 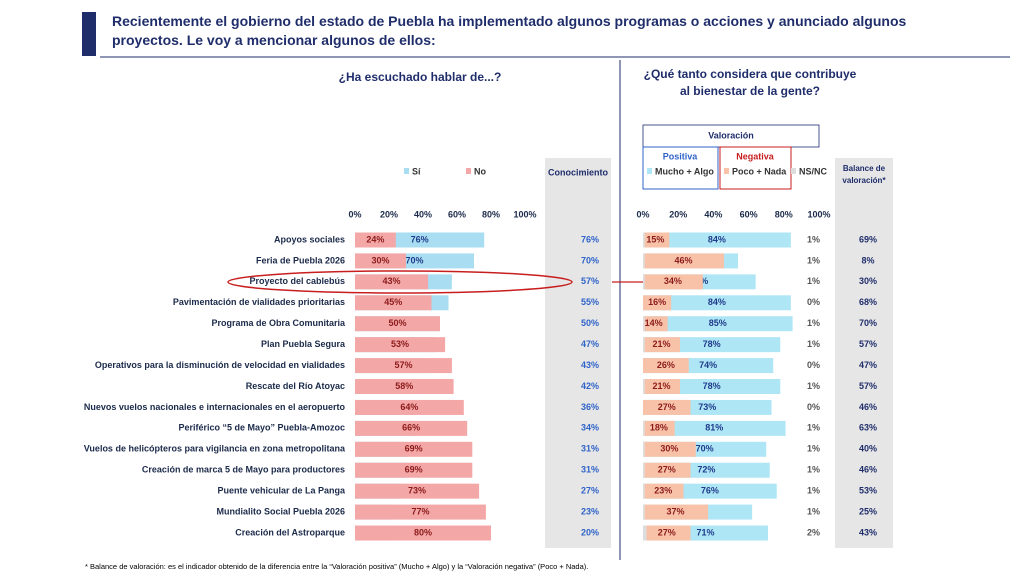 What do you see at coordinates (590, 449) in the screenshot?
I see `knowledge-value: 31%` at bounding box center [590, 449].